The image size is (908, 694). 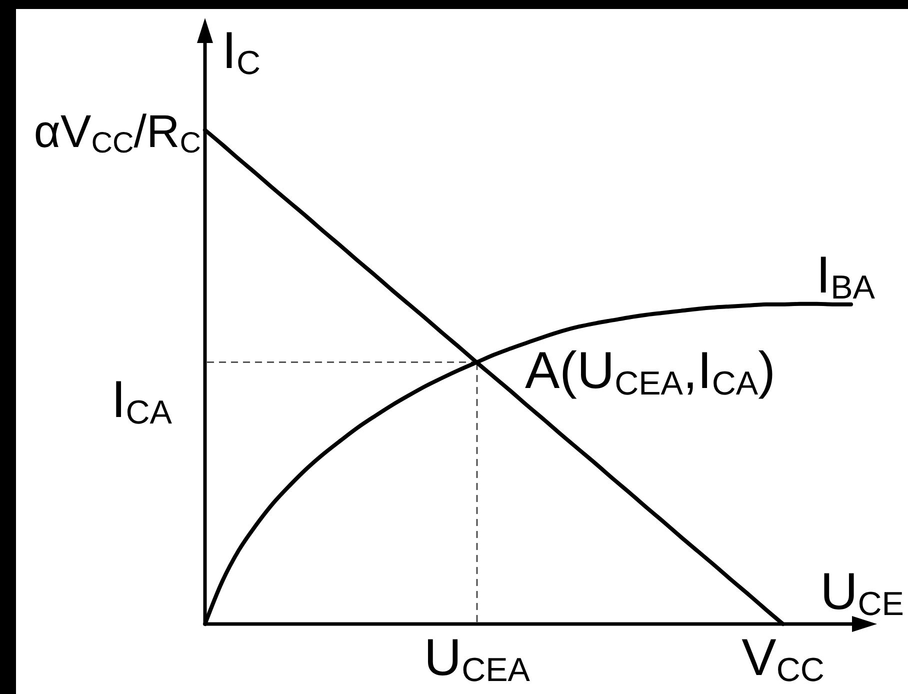 I want to click on x-axis-title: U$_{CE}$, so click(x=862, y=593).